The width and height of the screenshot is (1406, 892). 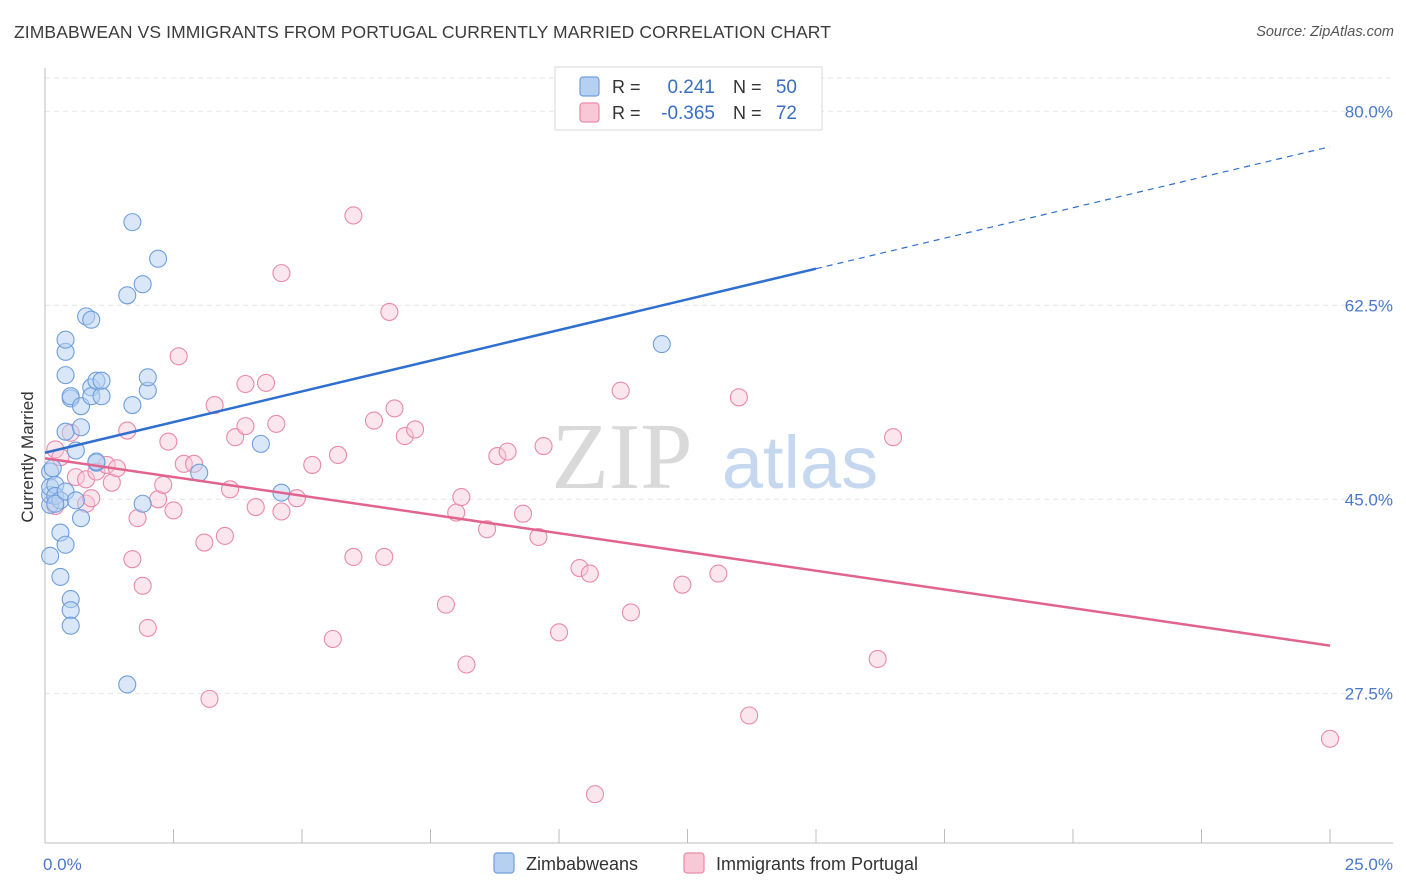 I want to click on stats-n-value-0: 50, so click(x=786, y=87).